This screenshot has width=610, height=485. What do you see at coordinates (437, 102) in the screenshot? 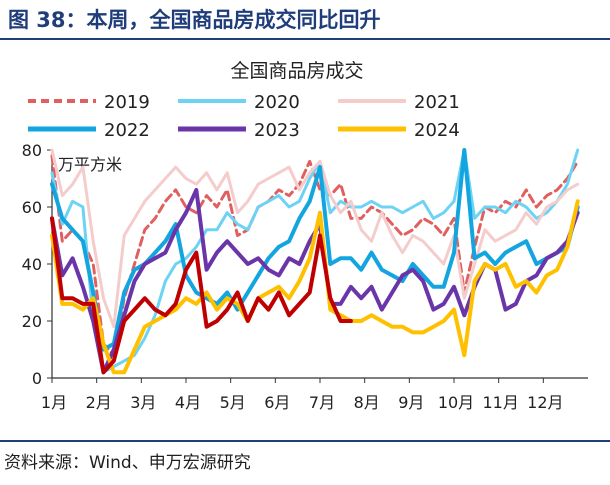
I see `legend-label-2021: 2021` at bounding box center [437, 102].